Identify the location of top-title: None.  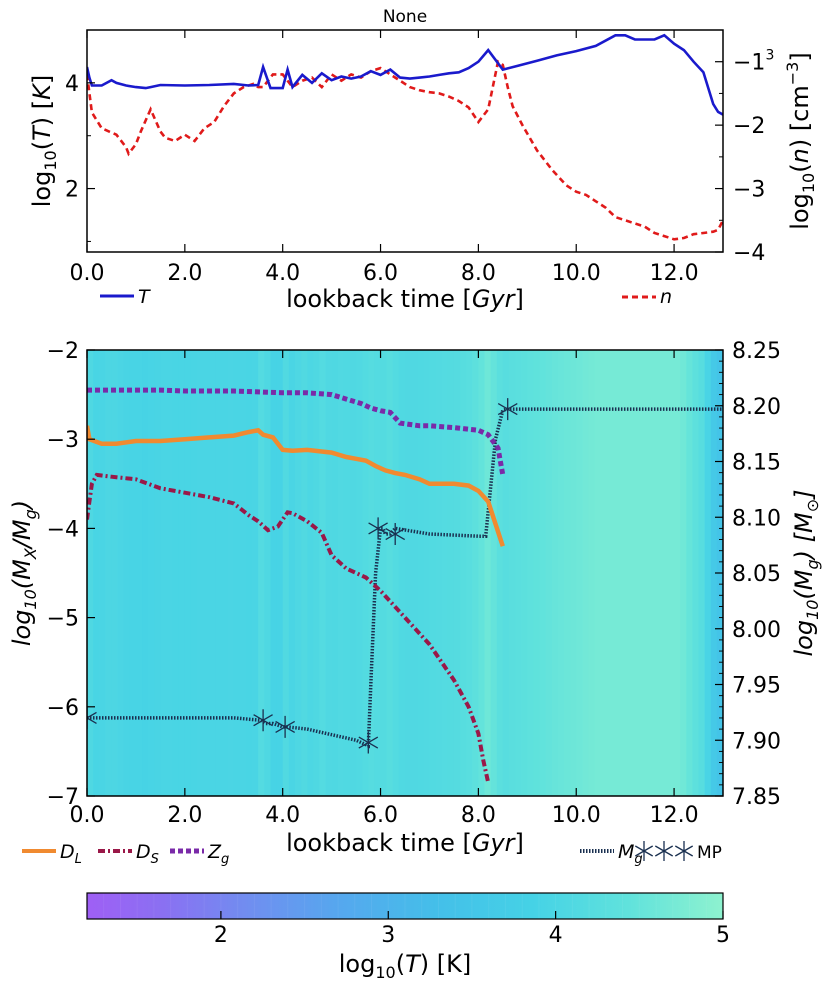
(405, 17).